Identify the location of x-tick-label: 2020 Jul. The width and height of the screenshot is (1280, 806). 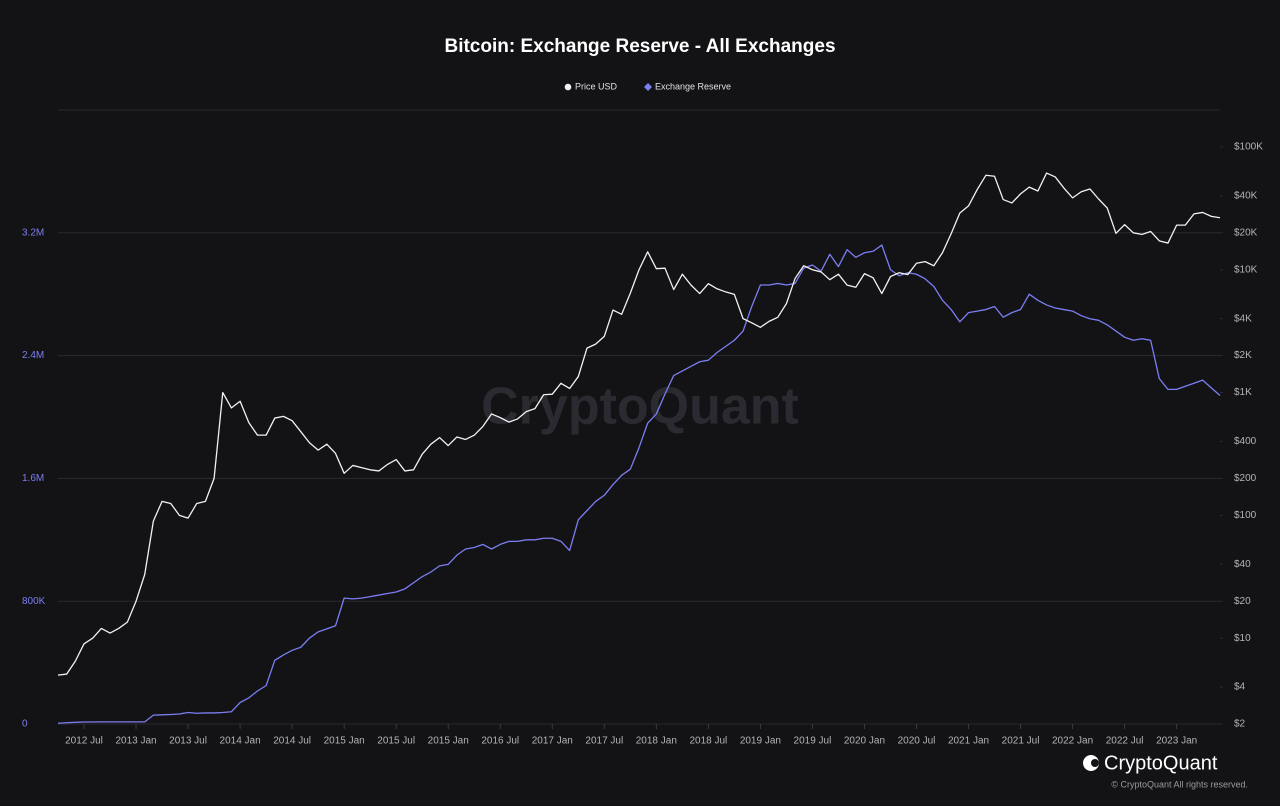
(917, 741).